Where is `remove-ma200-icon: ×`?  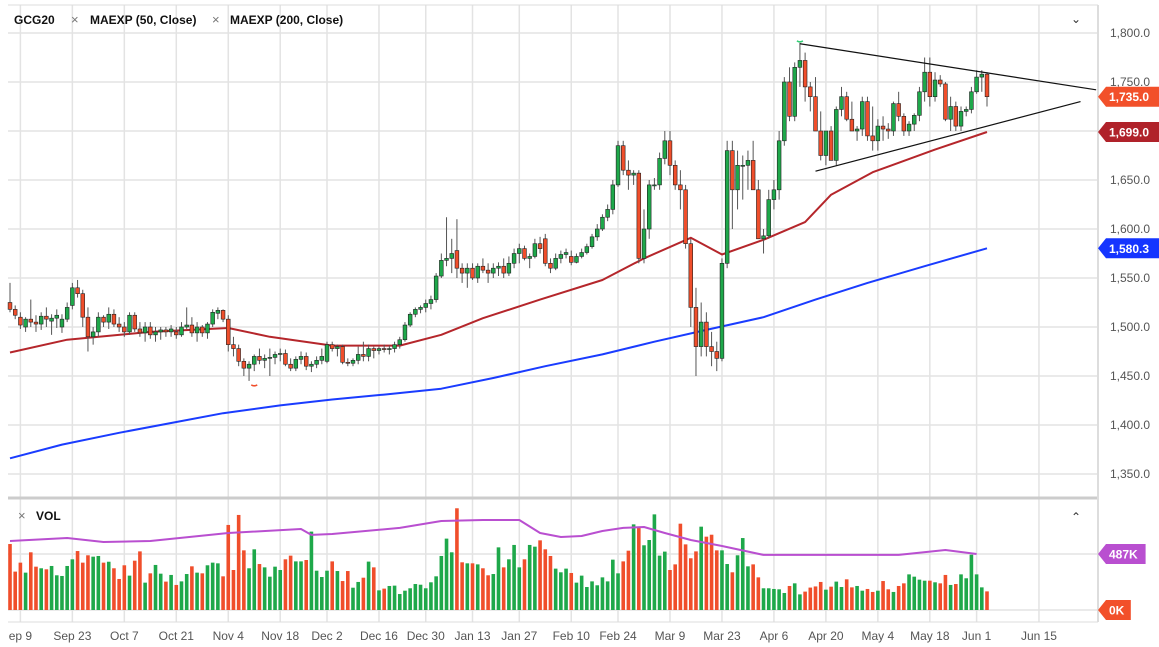 remove-ma200-icon: × is located at coordinates (216, 19).